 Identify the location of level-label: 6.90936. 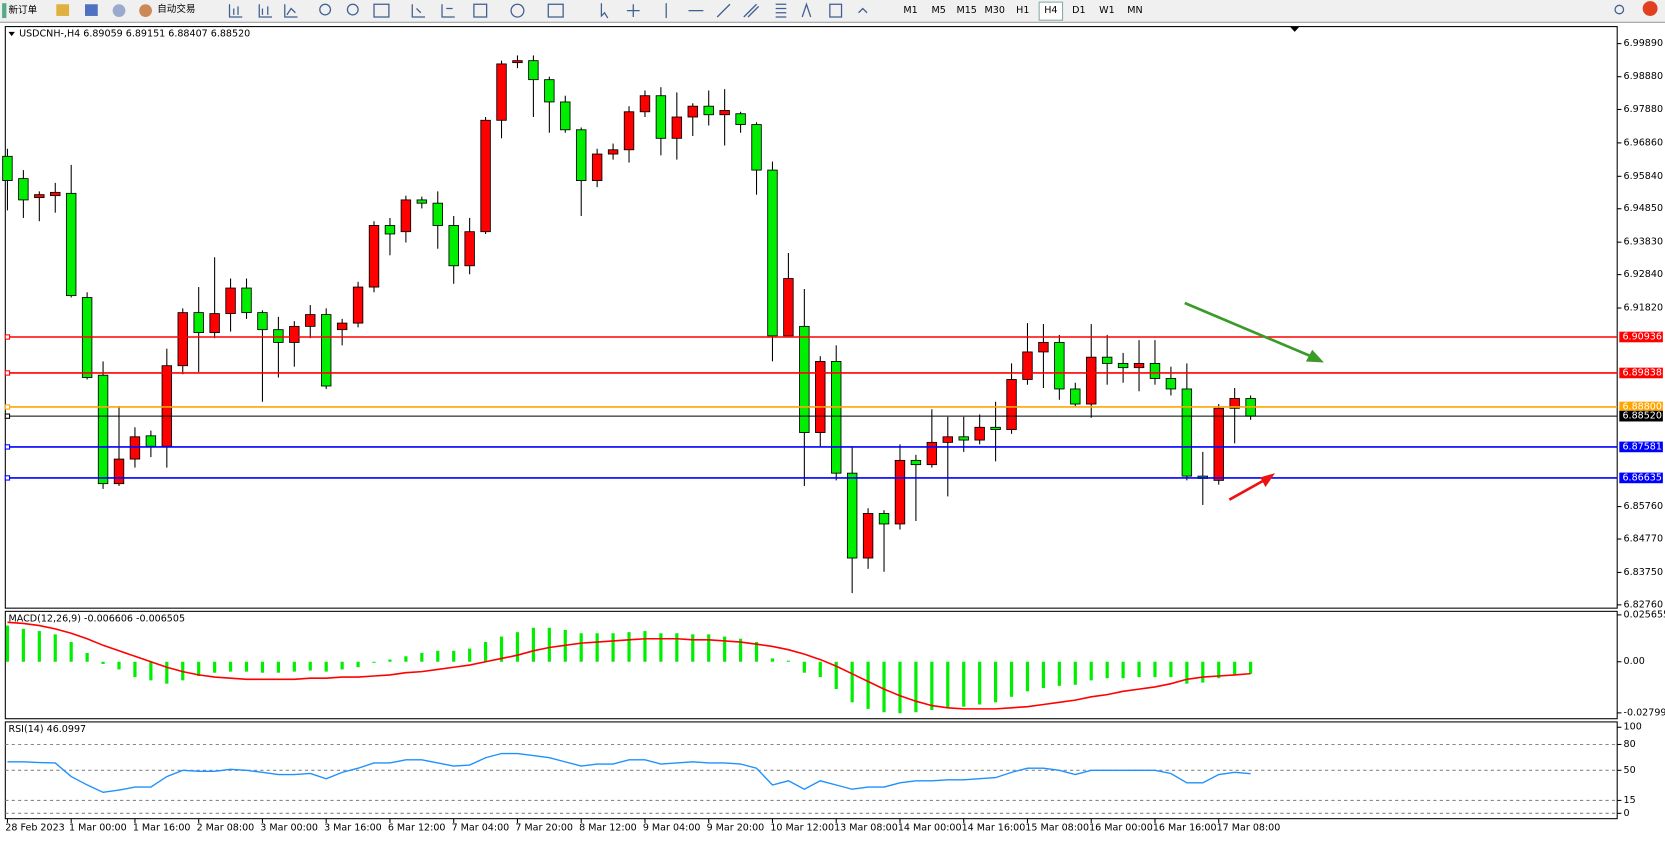
(1641, 336).